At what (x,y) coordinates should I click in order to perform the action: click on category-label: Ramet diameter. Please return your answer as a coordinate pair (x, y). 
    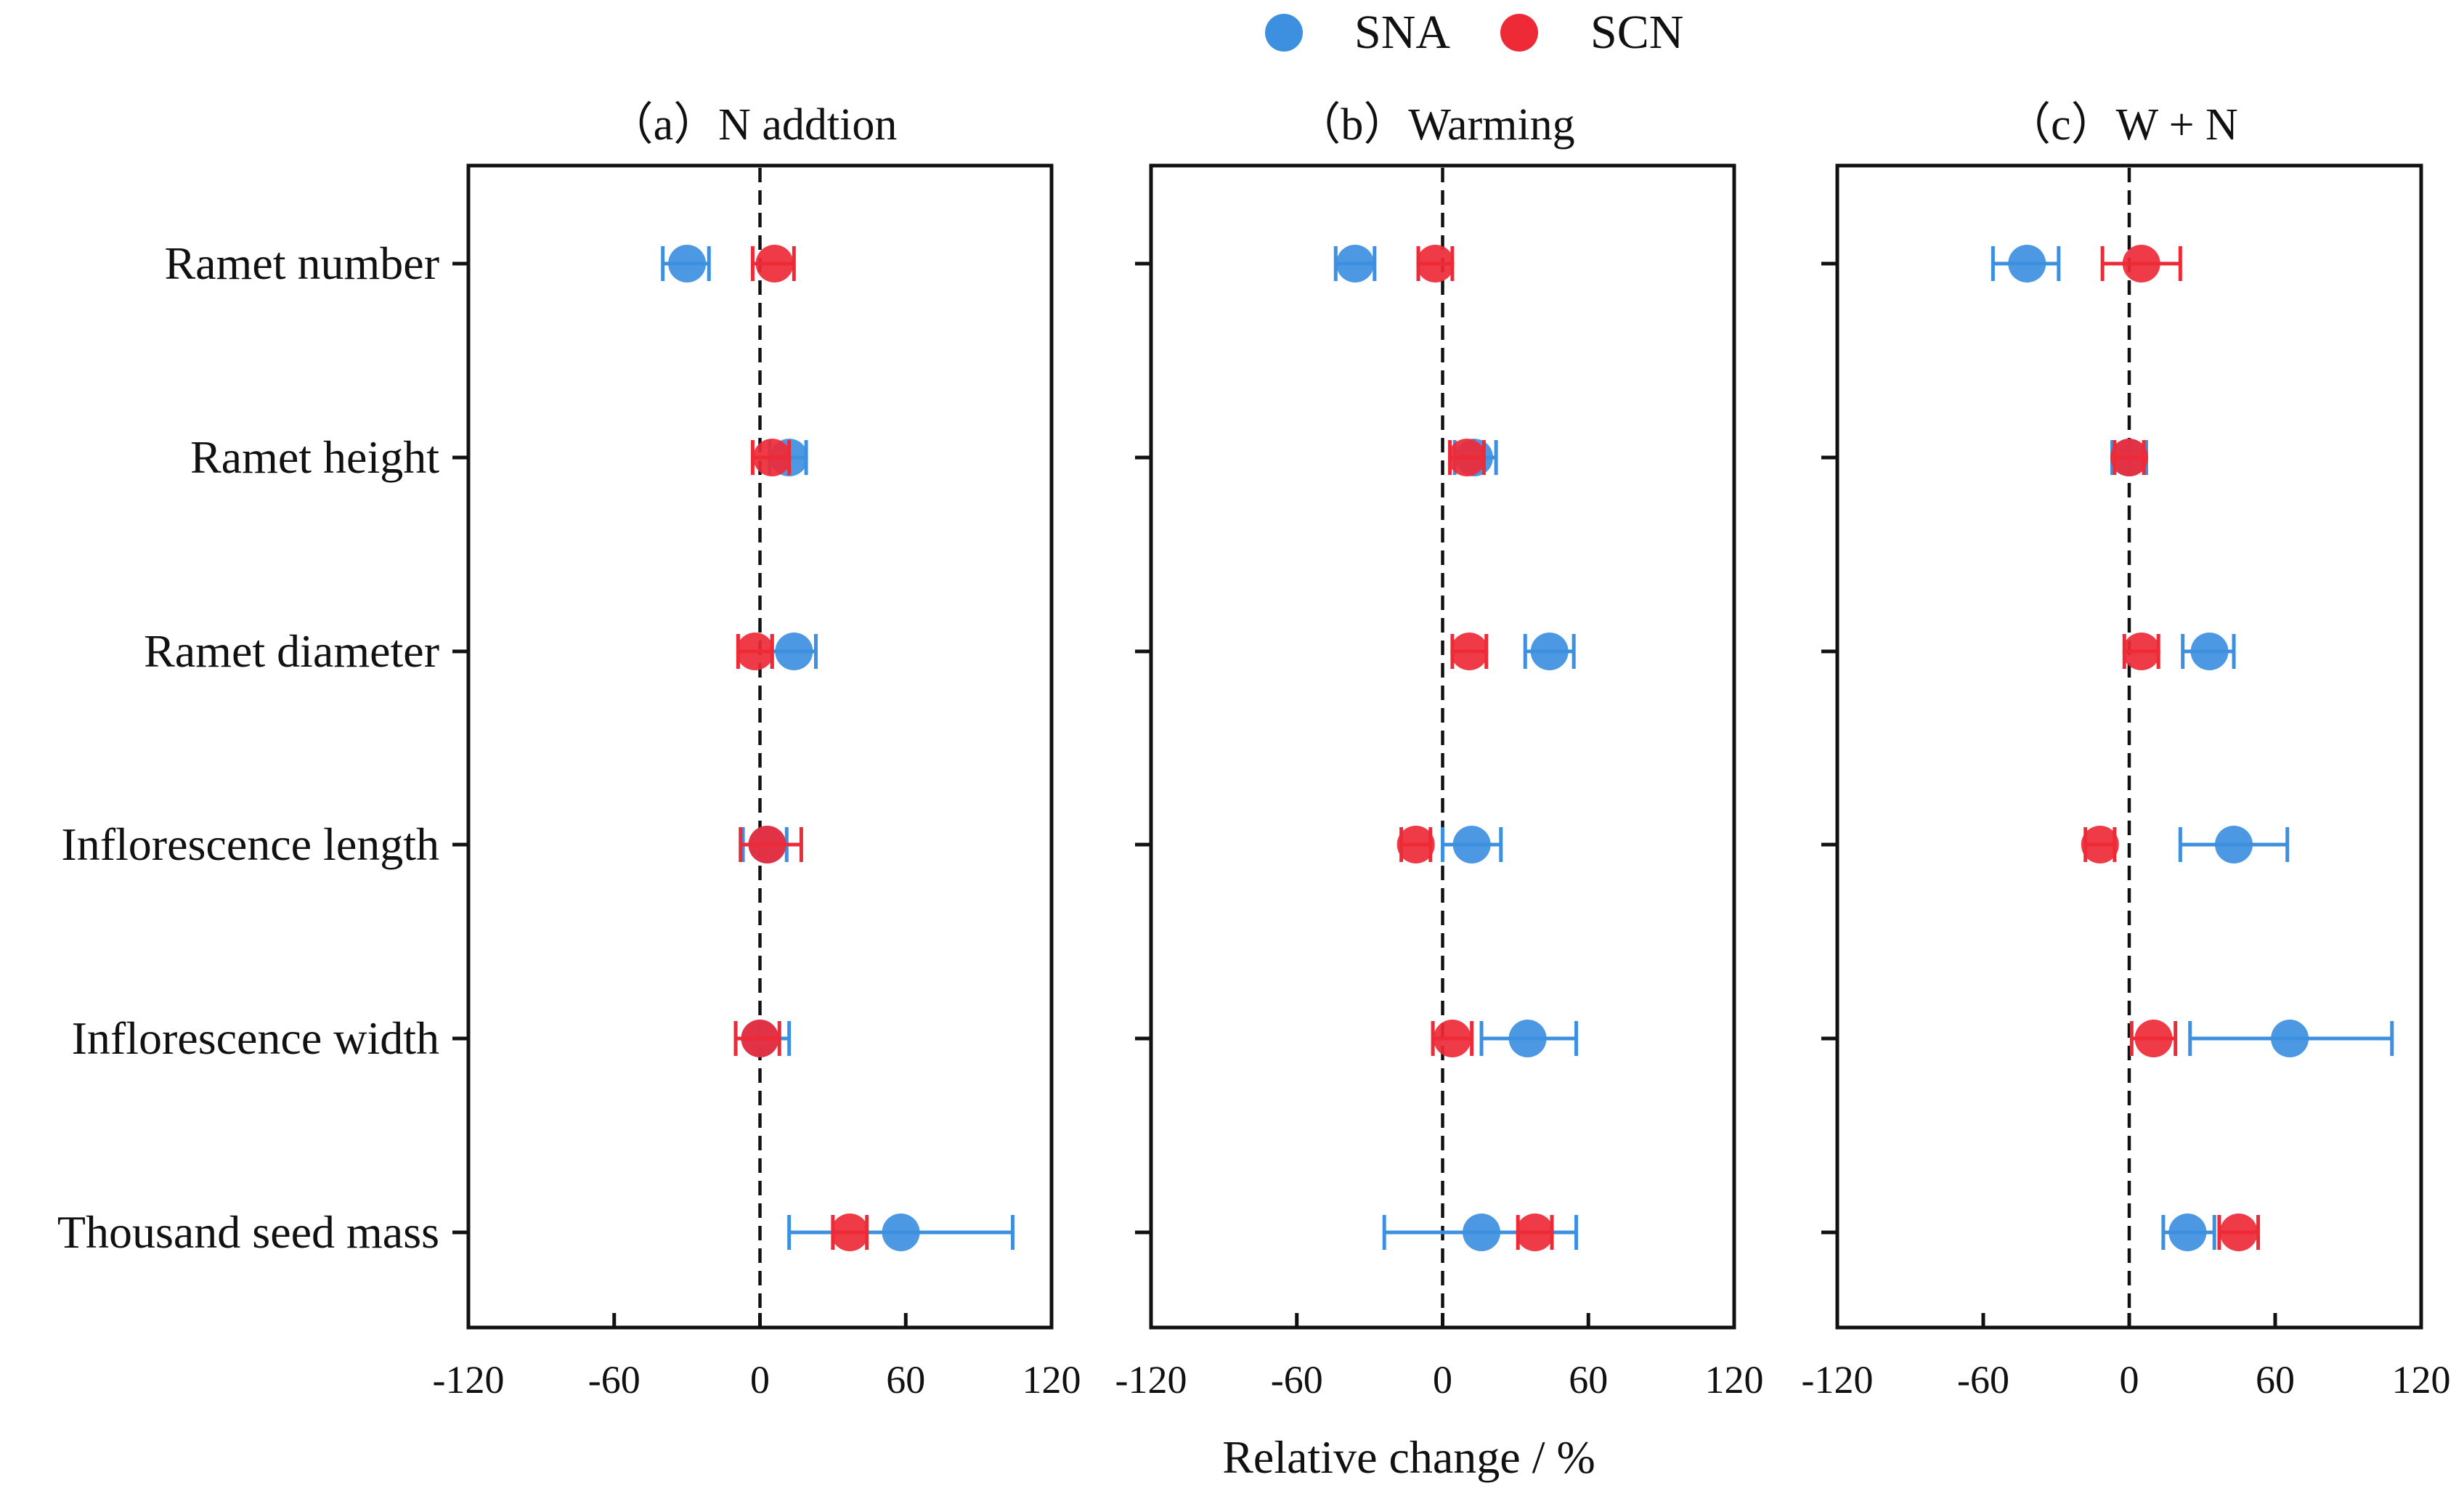
    Looking at the image, I should click on (291, 651).